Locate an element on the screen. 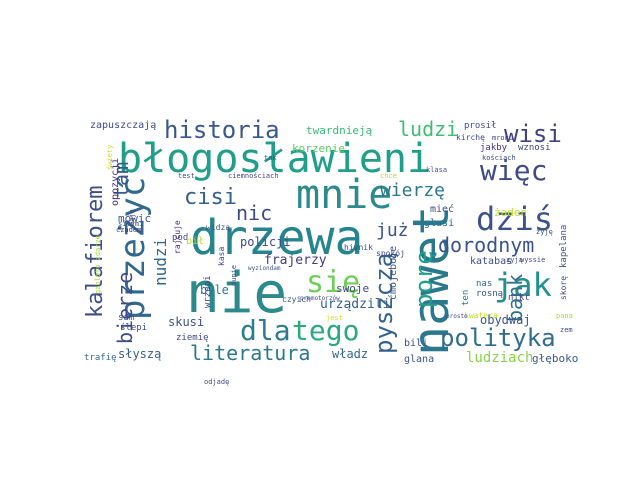 This screenshot has height=480, width=640. word-cloud-word: kalafiorem is located at coordinates (95, 252).